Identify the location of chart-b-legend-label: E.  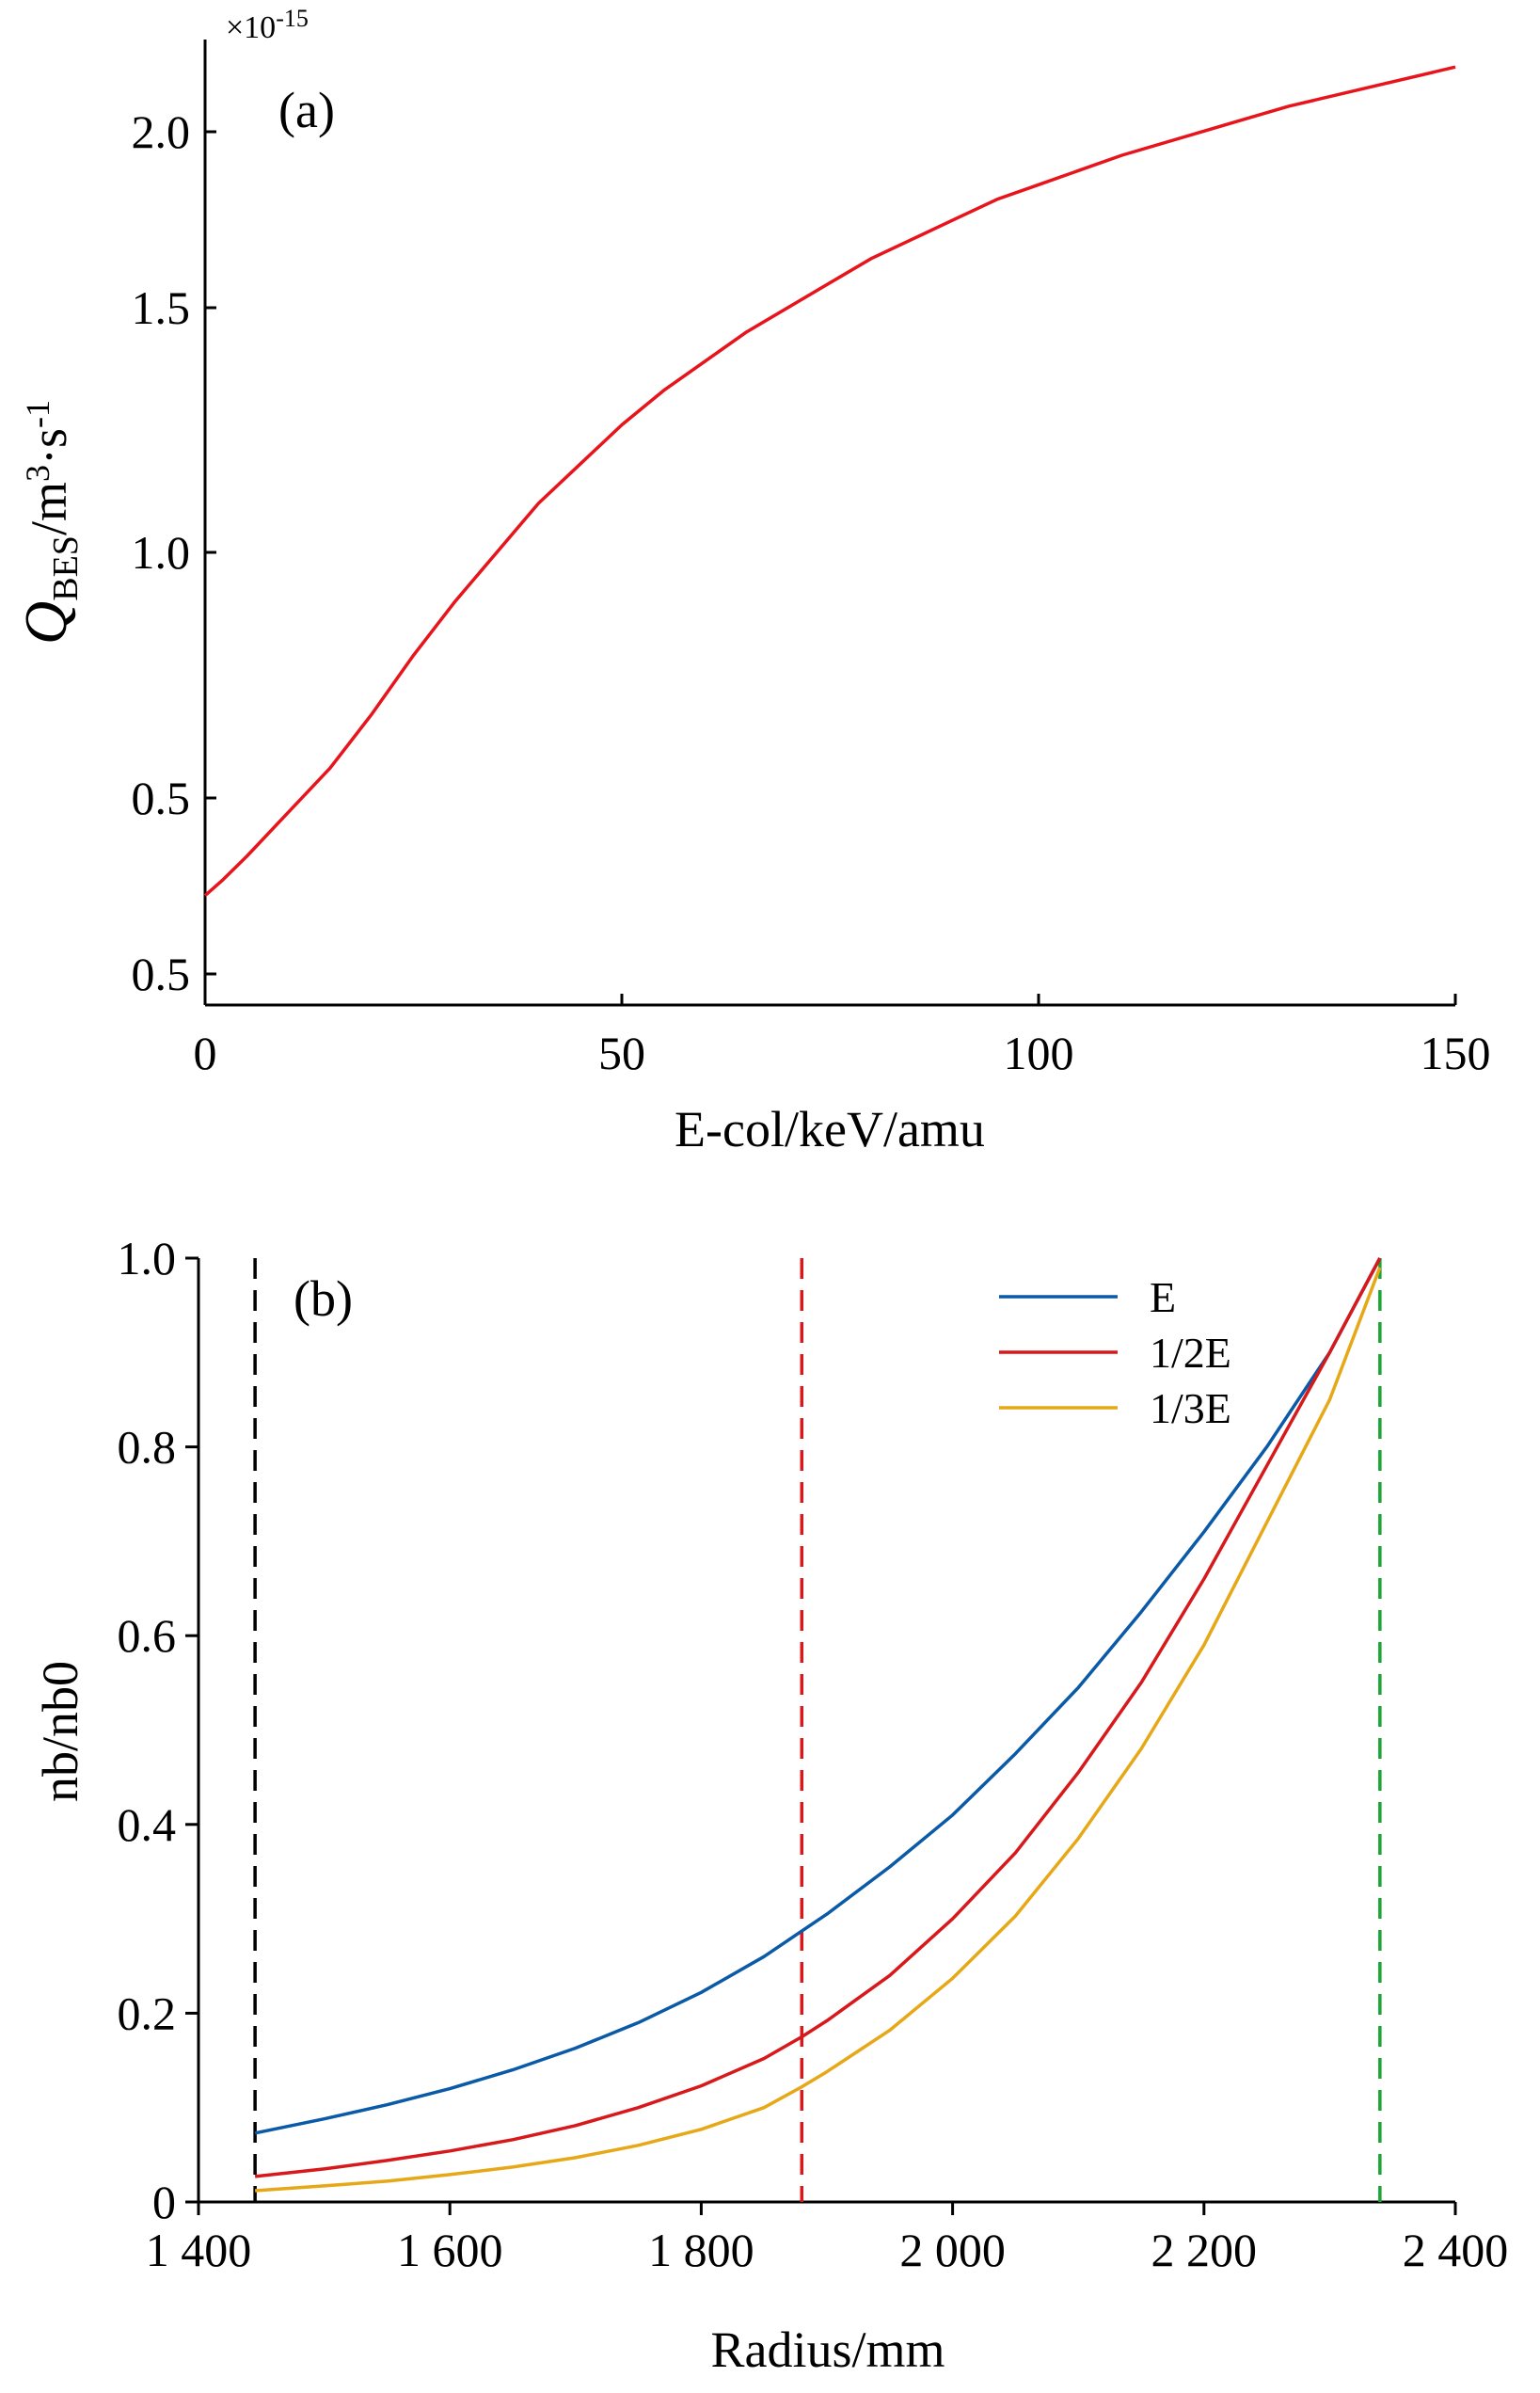
(1163, 1297).